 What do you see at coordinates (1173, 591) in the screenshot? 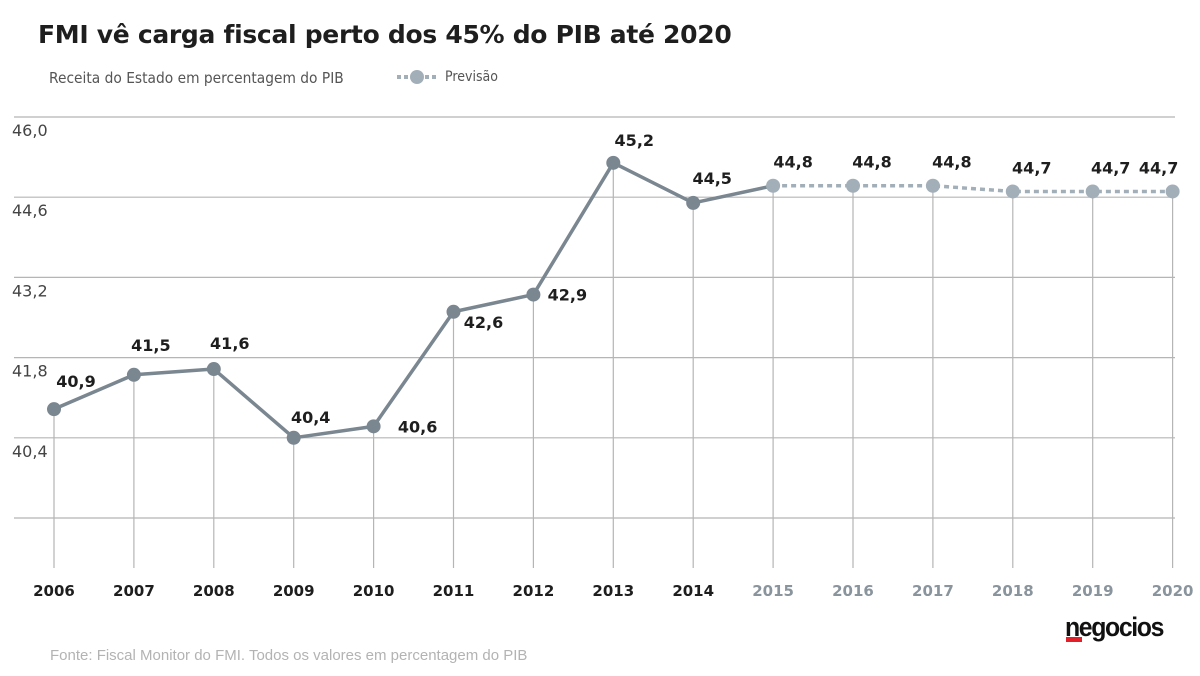
I see `x-tick-label: 2020` at bounding box center [1173, 591].